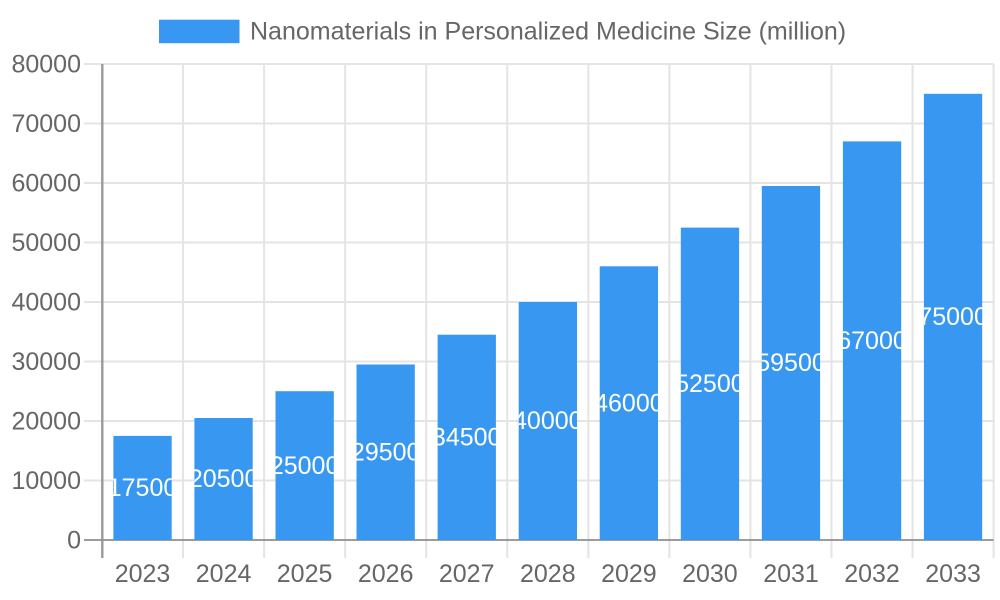 This screenshot has height=600, width=1000. Describe the element at coordinates (467, 574) in the screenshot. I see `svg-text: 2027` at that location.